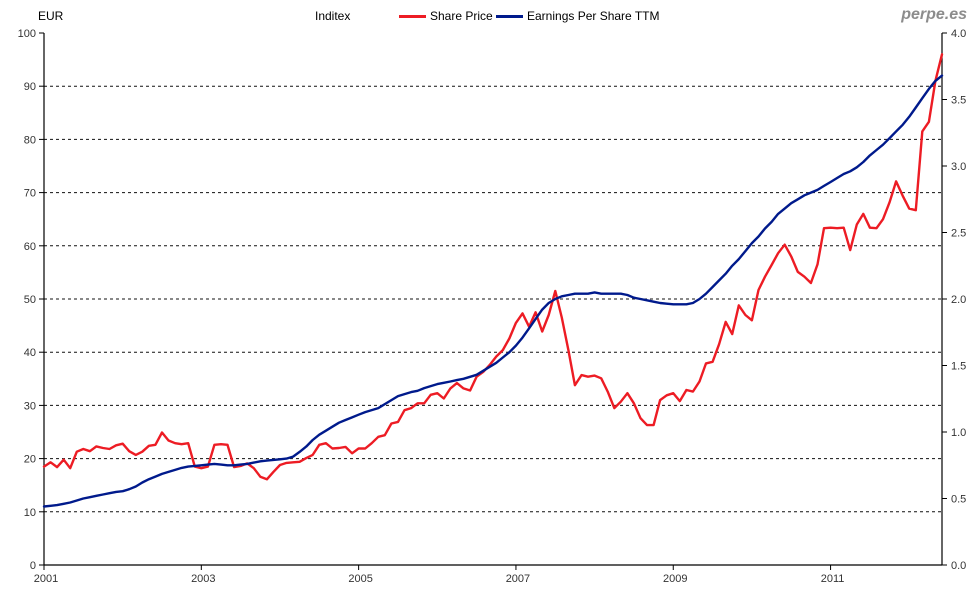 The height and width of the screenshot is (600, 980). I want to click on left-axis-tick-label: 10, so click(30, 513).